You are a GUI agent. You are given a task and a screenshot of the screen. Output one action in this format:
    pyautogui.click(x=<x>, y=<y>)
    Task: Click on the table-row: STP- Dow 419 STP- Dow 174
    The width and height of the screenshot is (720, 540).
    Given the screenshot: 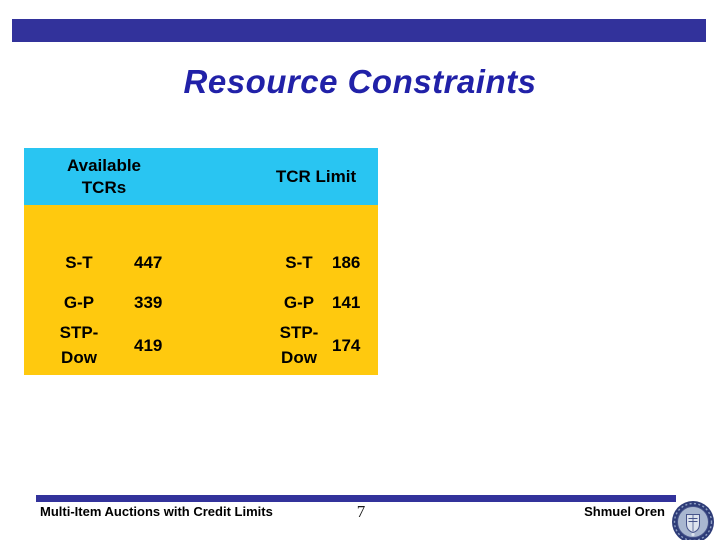 What is the action you would take?
    pyautogui.click(x=201, y=346)
    